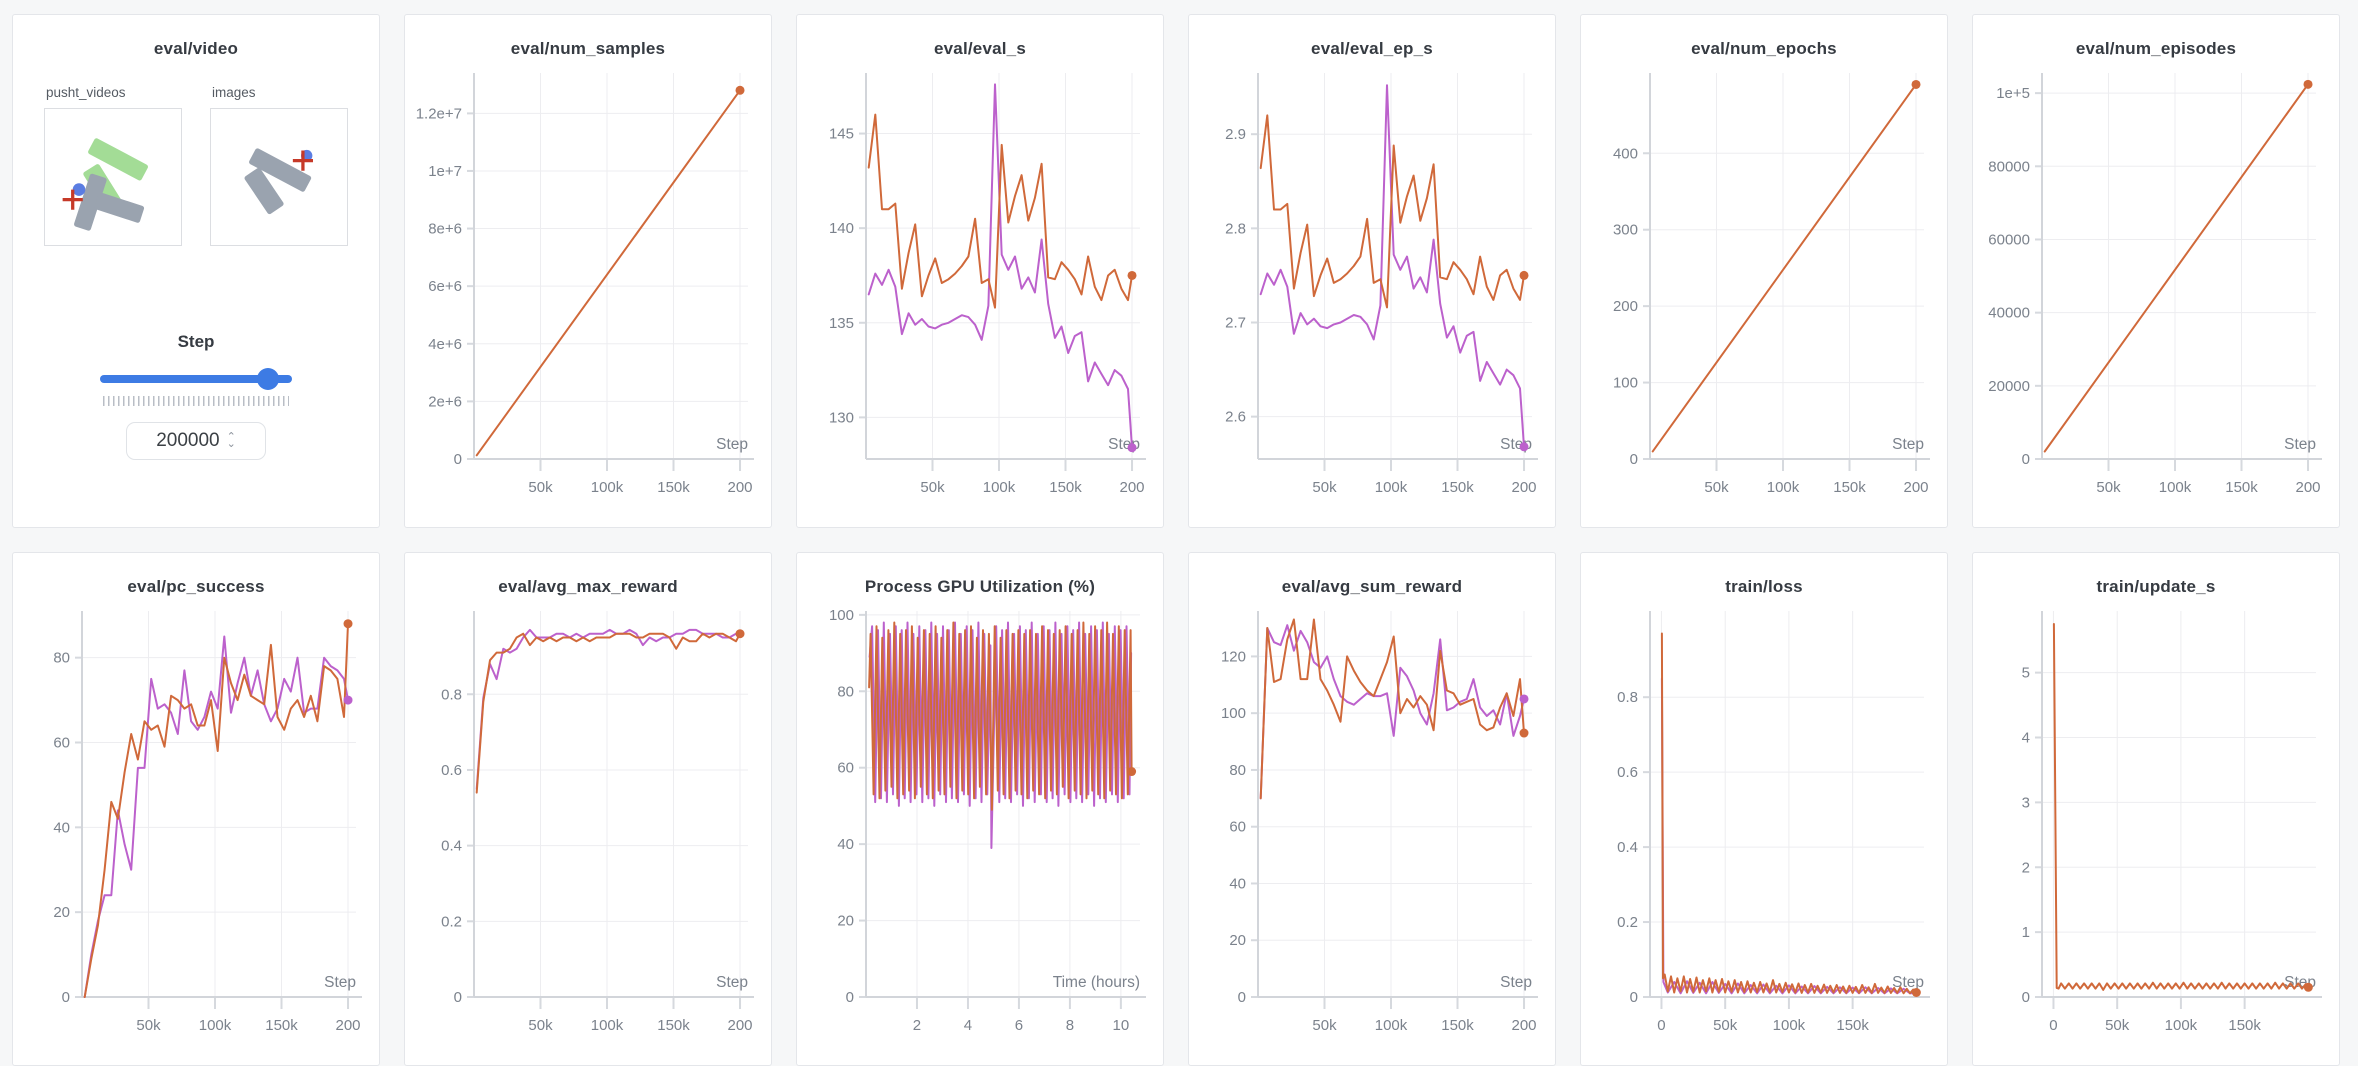 The height and width of the screenshot is (1066, 2358). I want to click on chart-panel-train-loss: train/loss 0 50k 100k 150k 0 0.2 0.4 0.6 0.8 Step, so click(1764, 809).